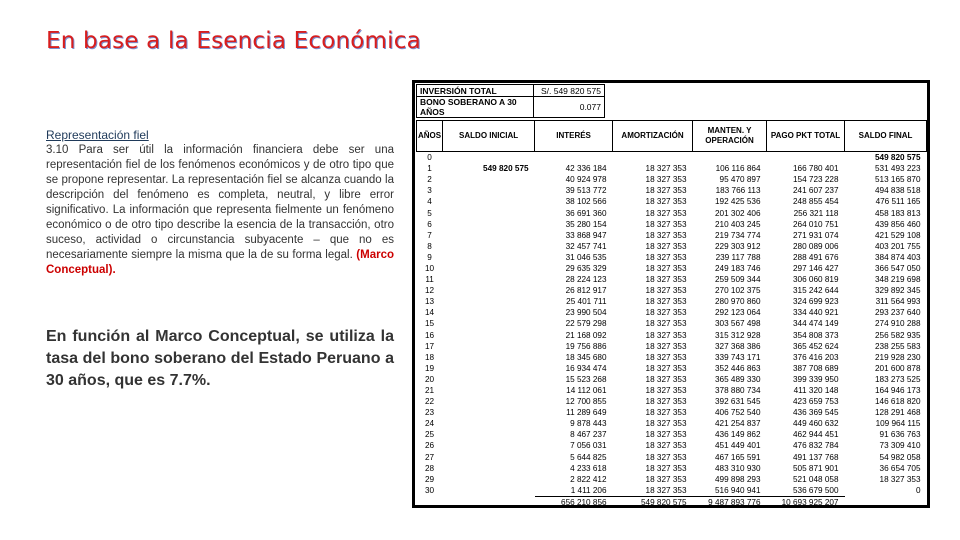 This screenshot has width=960, height=540. Describe the element at coordinates (738, 257) in the screenshot. I see `table-cell: 239 117 788` at that location.